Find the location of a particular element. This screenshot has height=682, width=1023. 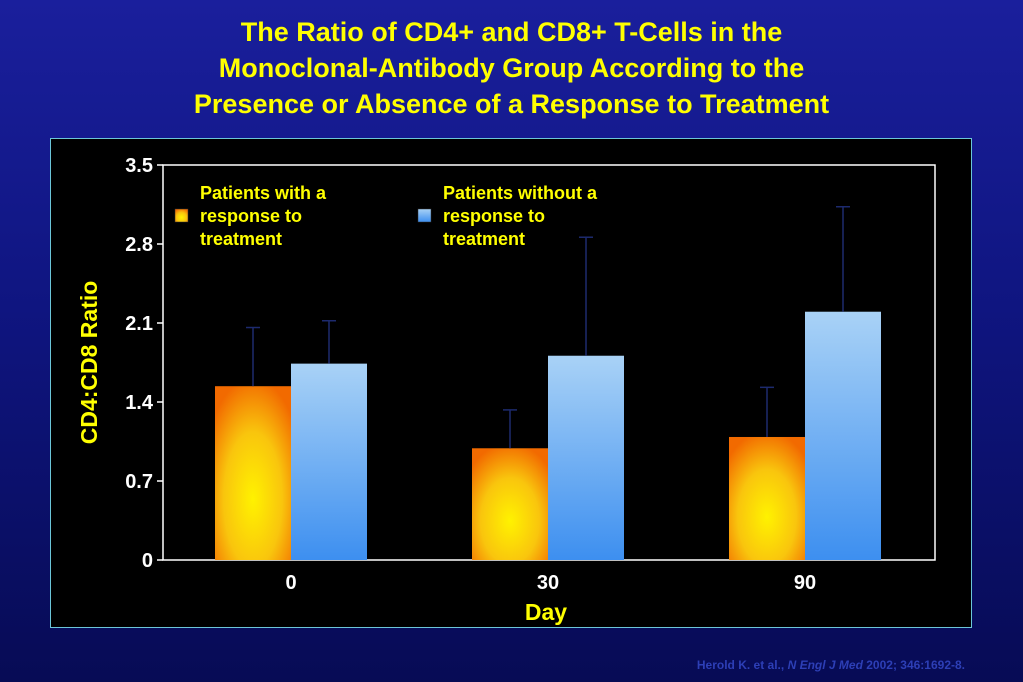

y-axis-label: CD4:CD8 Ratio is located at coordinates (89, 363).